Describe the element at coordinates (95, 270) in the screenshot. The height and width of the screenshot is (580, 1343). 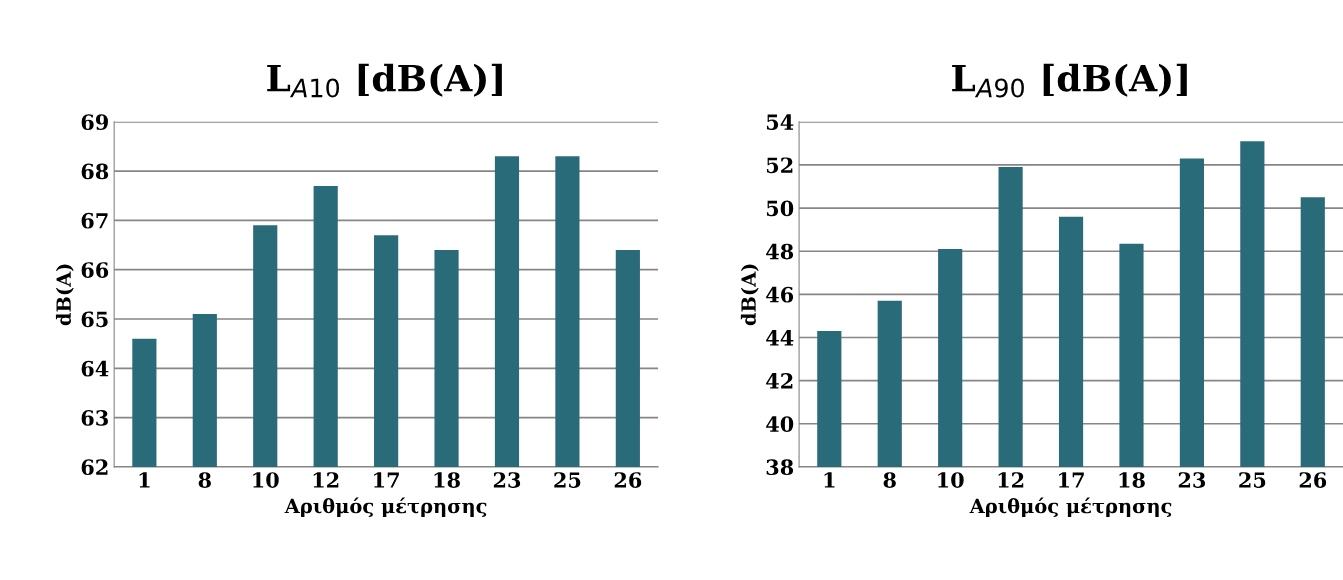
I see `y-tick-label: 66` at that location.